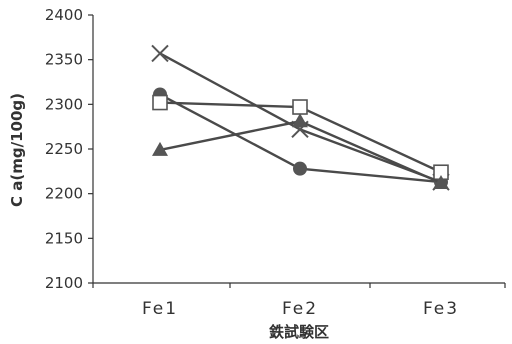 The width and height of the screenshot is (512, 344). What do you see at coordinates (64, 60) in the screenshot?
I see `y-tick-label: 2350` at bounding box center [64, 60].